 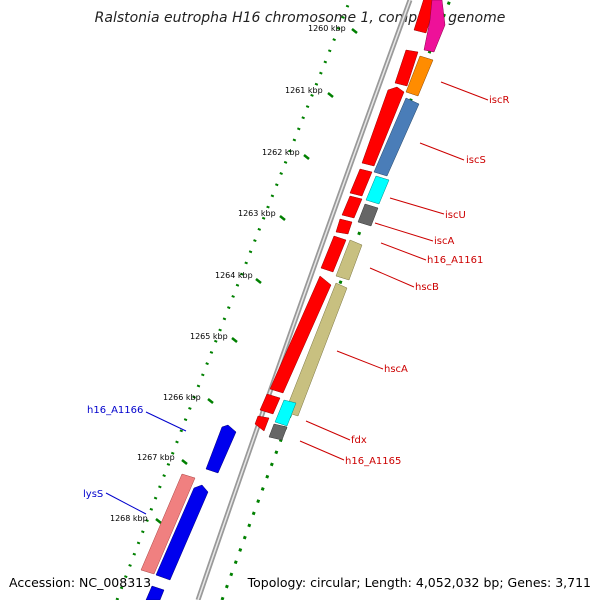 What do you see at coordinates (476, 160) in the screenshot?
I see `gene-label: iscS` at bounding box center [476, 160].